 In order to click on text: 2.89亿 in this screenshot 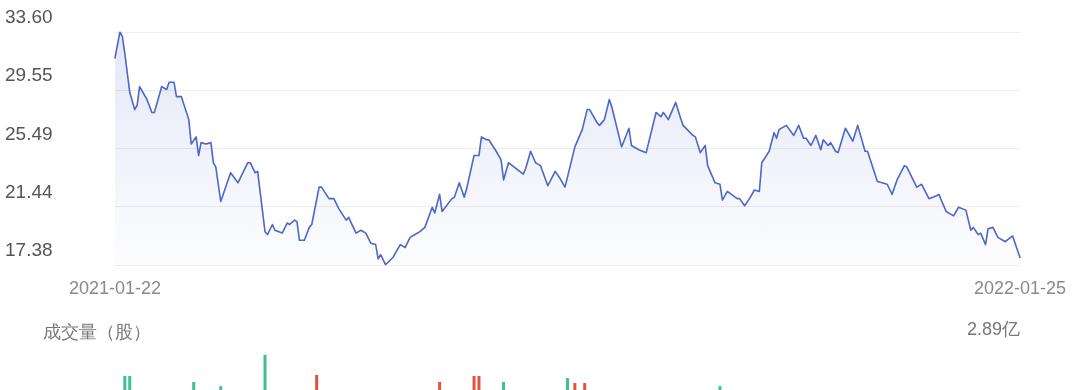, I will do `click(993, 329)`.